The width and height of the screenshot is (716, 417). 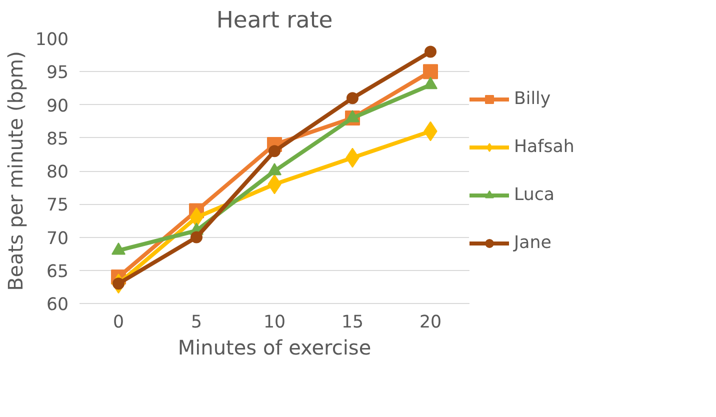 I want to click on y-tick-label: 75, so click(x=57, y=206).